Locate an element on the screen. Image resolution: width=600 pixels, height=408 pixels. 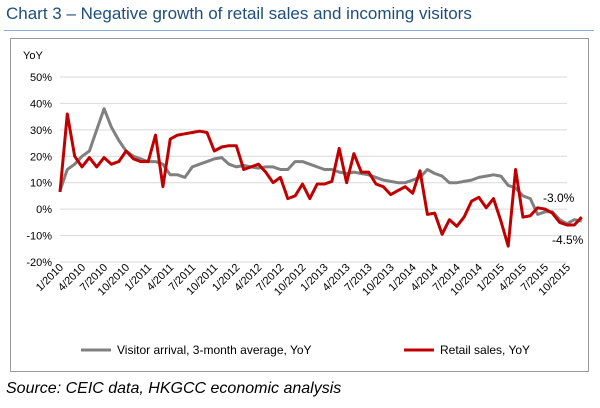
y-tick-label: 10% is located at coordinates (41, 184).